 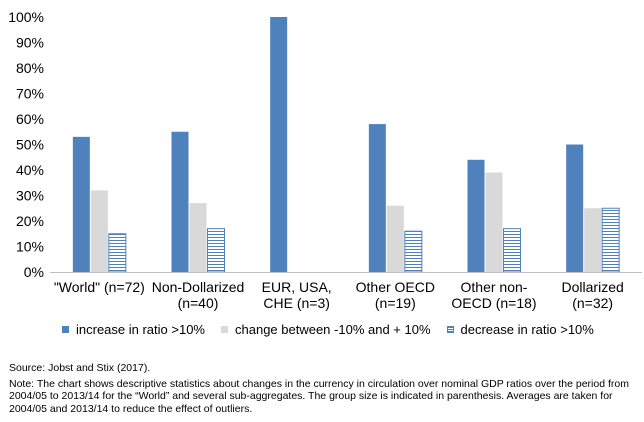 What do you see at coordinates (493, 295) in the screenshot?
I see `x-category-label: Other non-OECD (n=18)` at bounding box center [493, 295].